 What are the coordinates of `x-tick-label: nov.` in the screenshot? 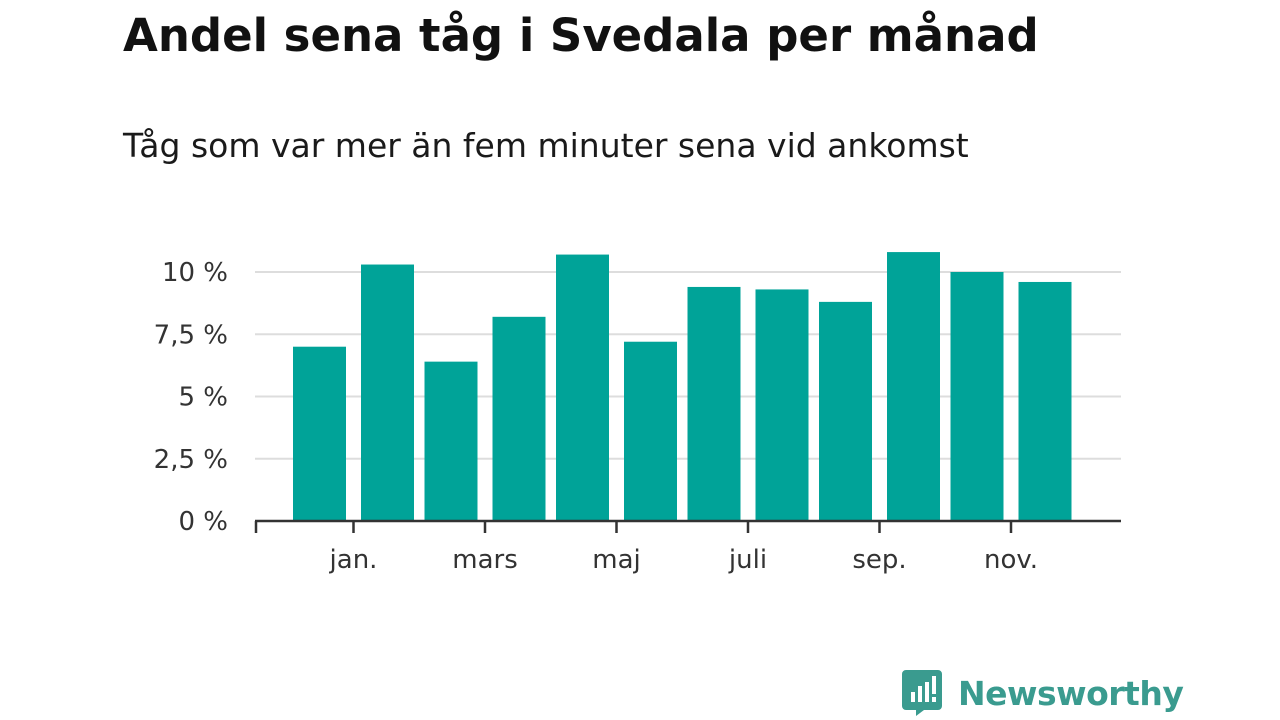 It's located at (1011, 560).